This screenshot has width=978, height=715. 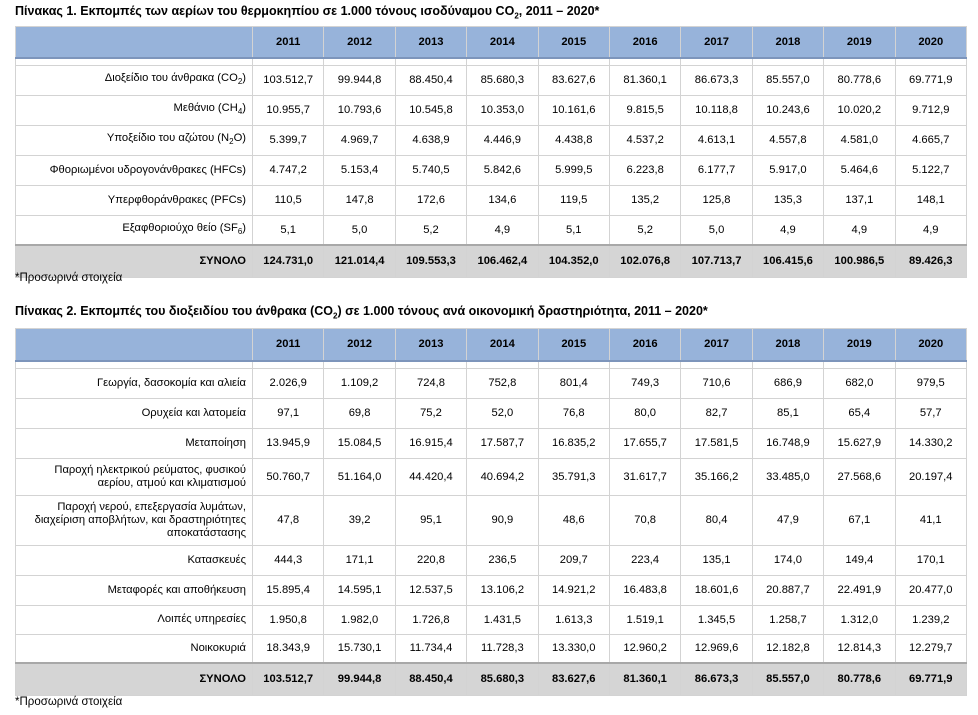 I want to click on value-cell: 76,8, so click(x=573, y=413).